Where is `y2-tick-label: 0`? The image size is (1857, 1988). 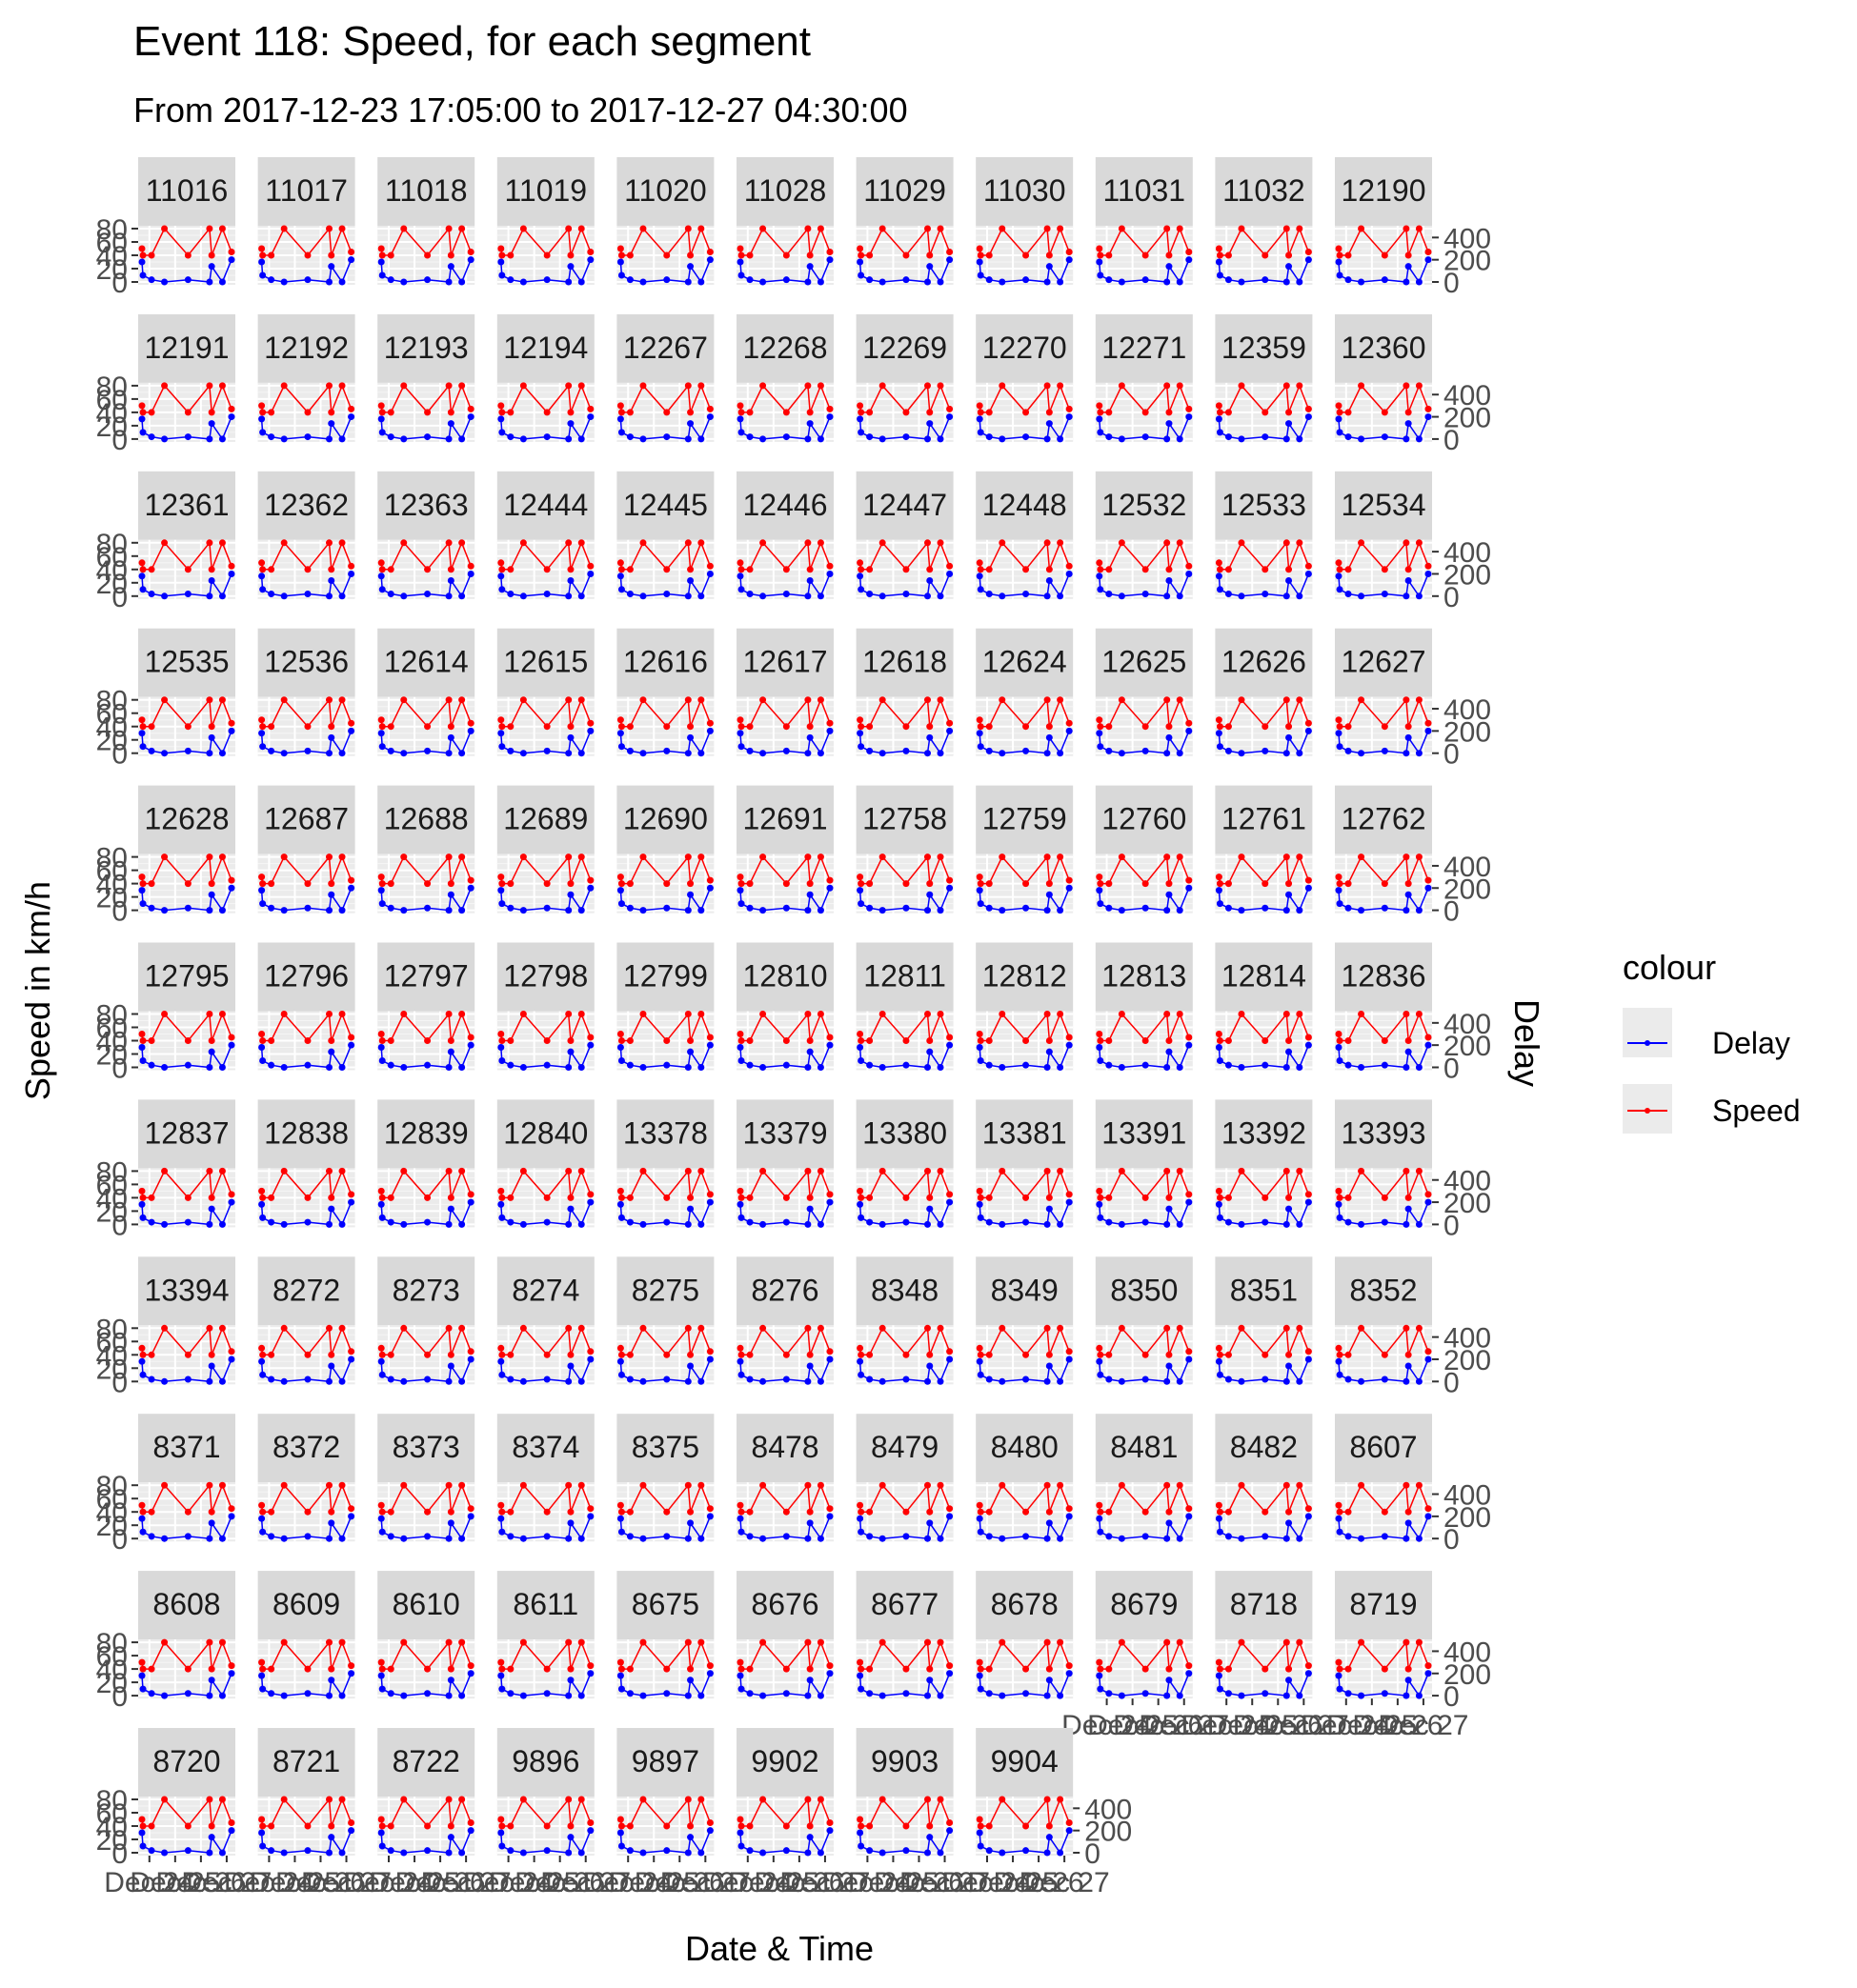
y2-tick-label: 0 is located at coordinates (1452, 755).